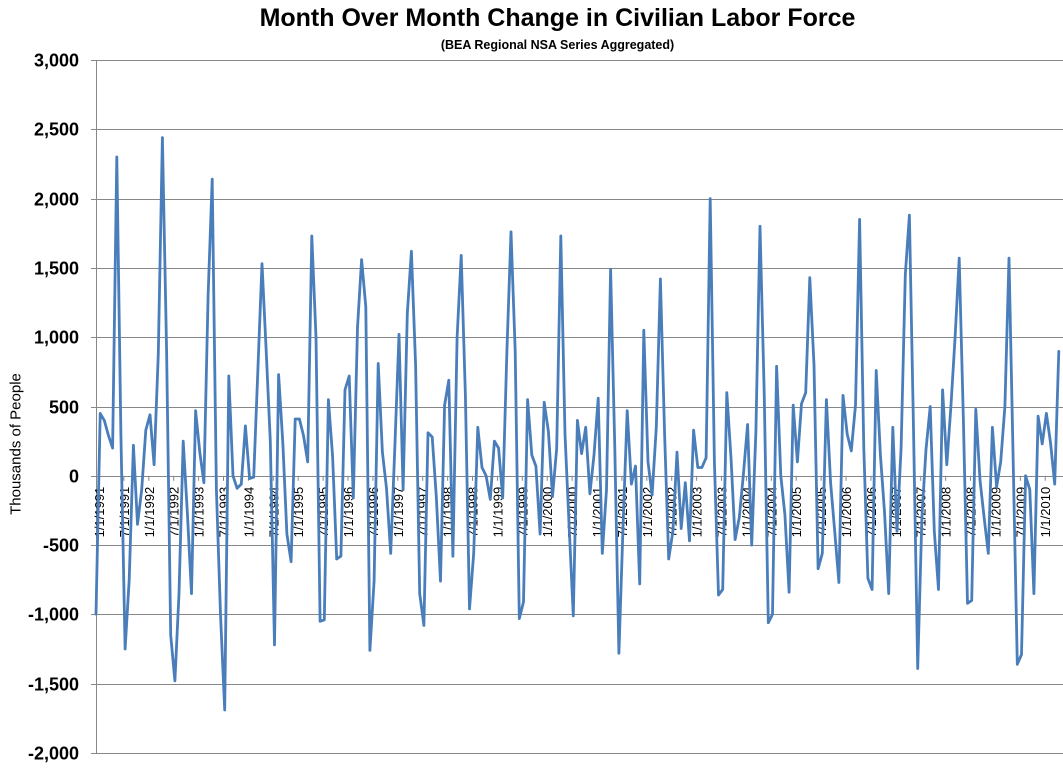  Describe the element at coordinates (56, 61) in the screenshot. I see `y-tick-label: 3,000` at that location.